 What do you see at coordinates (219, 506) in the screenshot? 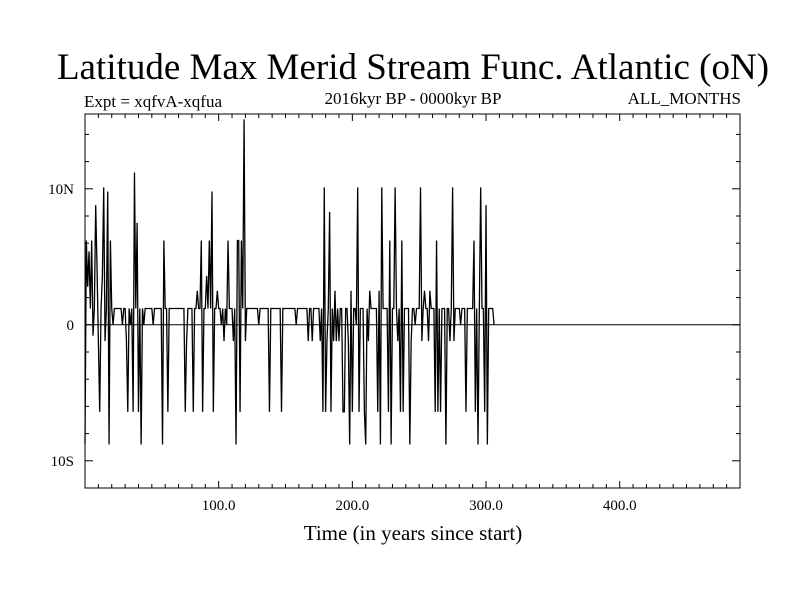
I see `x-tick-label: 100.0` at bounding box center [219, 506].